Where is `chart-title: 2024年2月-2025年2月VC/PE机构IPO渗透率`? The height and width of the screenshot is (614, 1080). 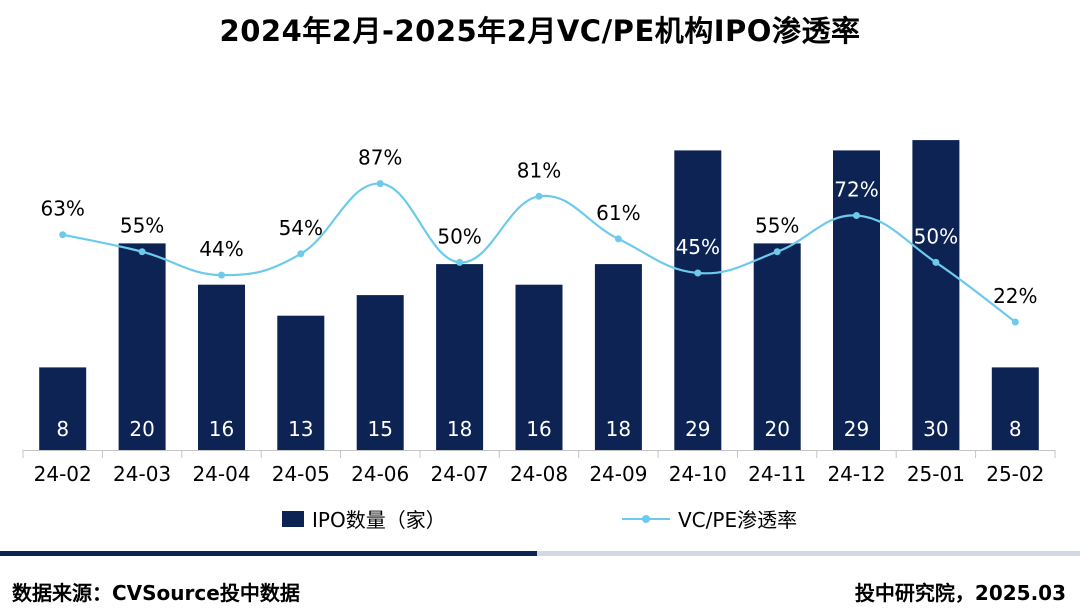
chart-title: 2024年2月-2025年2月VC/PE机构IPO渗透率 is located at coordinates (540, 31).